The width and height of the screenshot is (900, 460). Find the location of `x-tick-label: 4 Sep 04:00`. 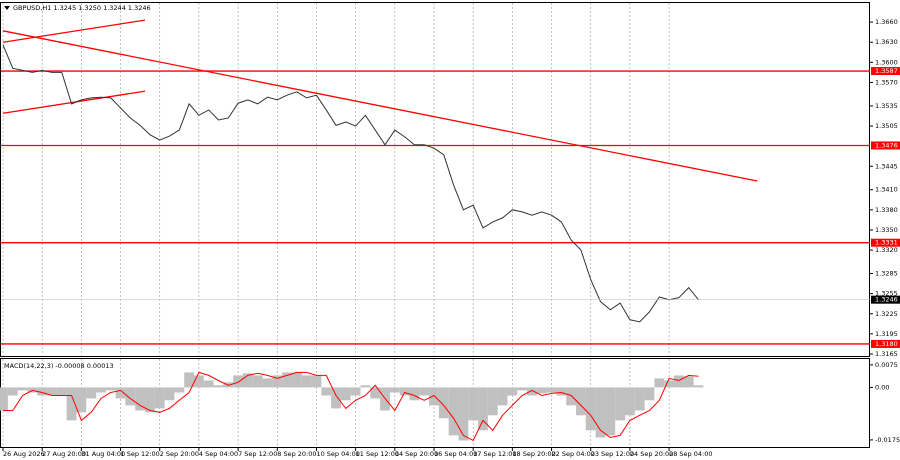

x-tick-label: 4 Sep 04:00 is located at coordinates (218, 454).